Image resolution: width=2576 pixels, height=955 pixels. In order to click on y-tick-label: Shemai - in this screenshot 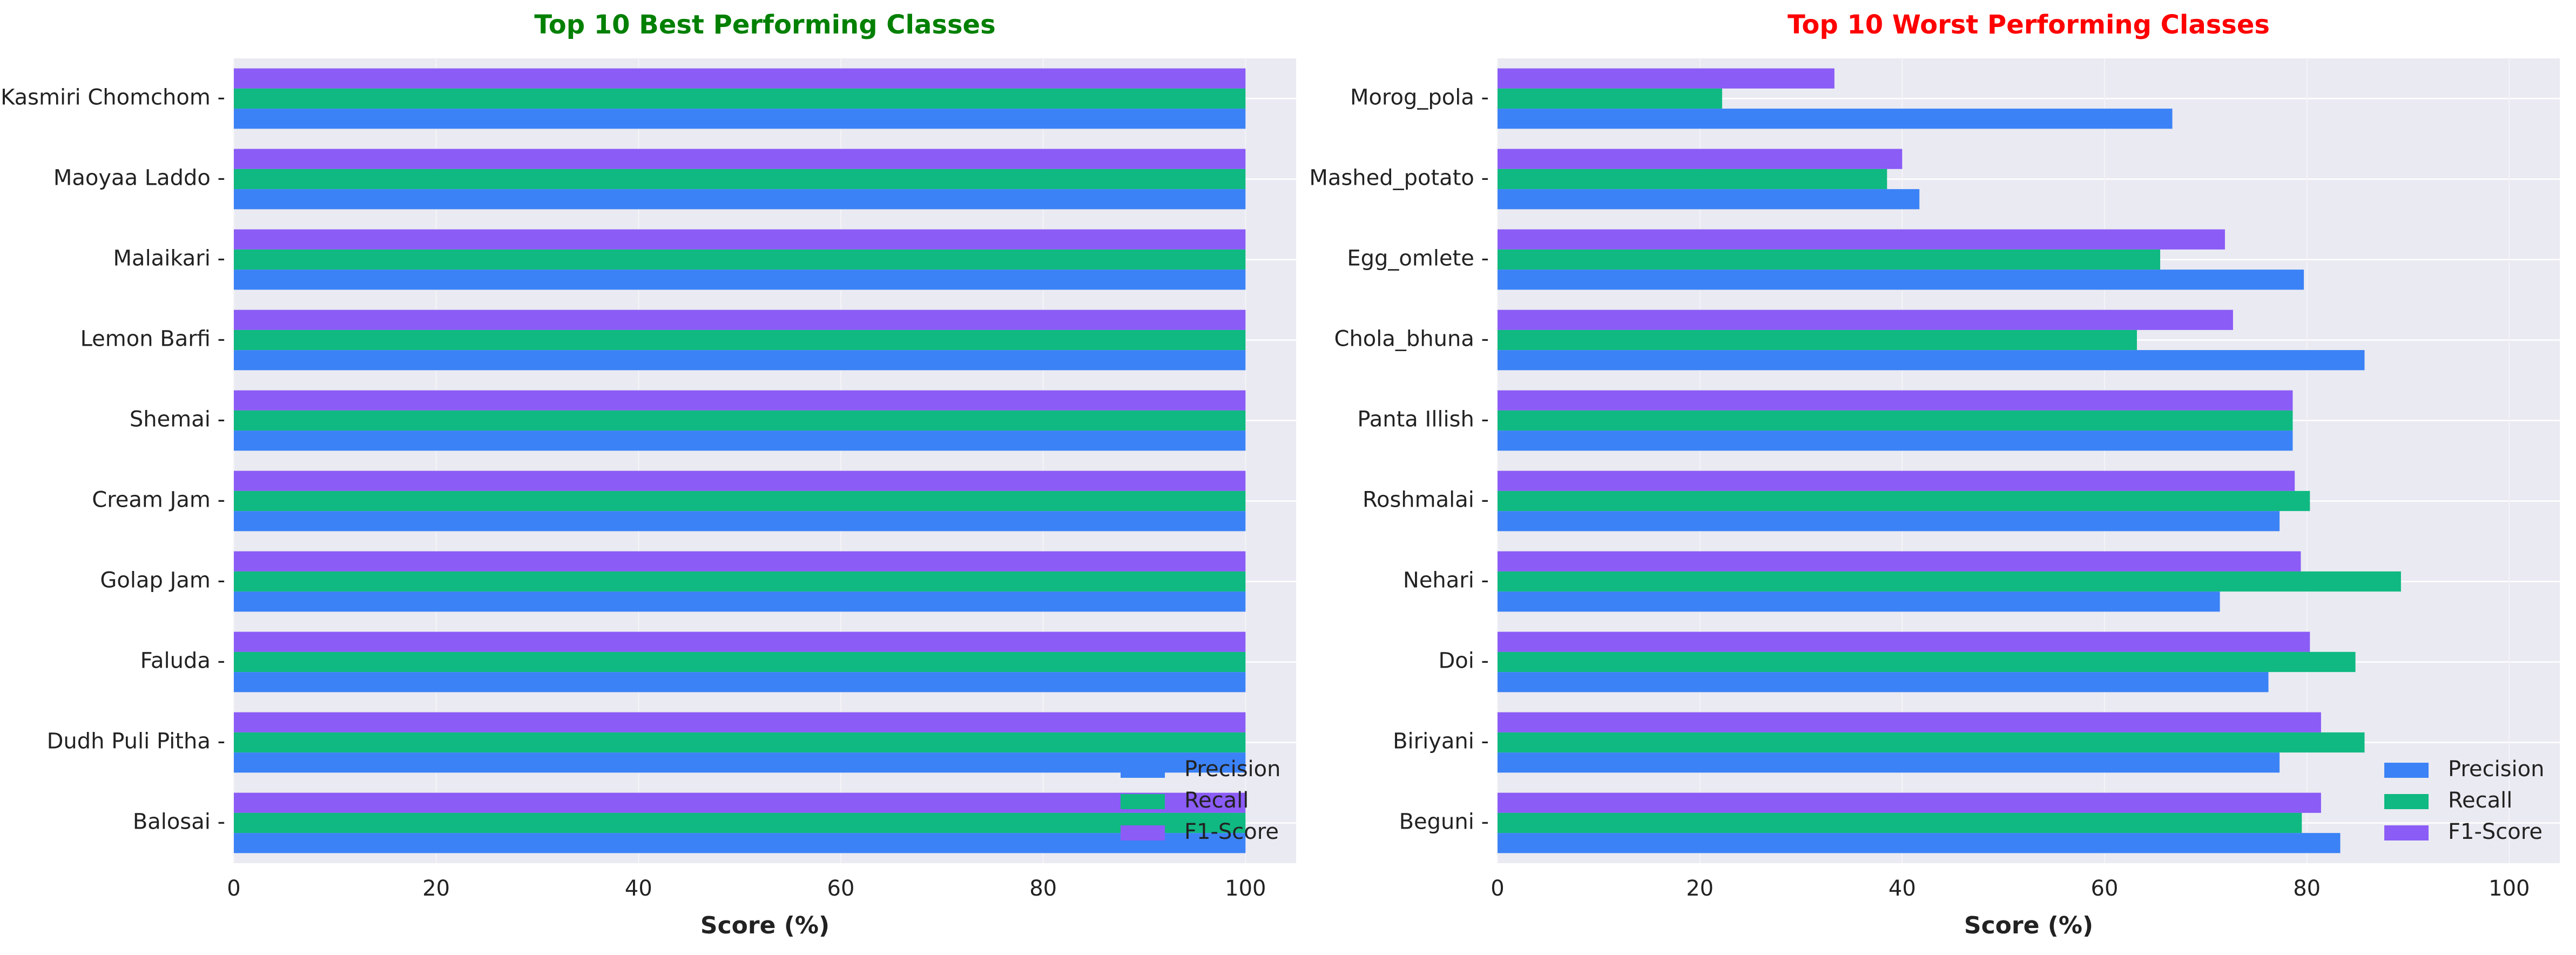, I will do `click(177, 419)`.